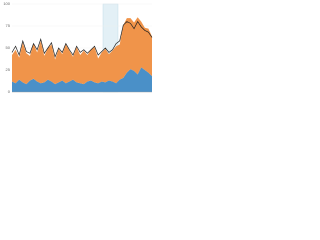 The width and height of the screenshot is (320, 240). What do you see at coordinates (6, 3) in the screenshot?
I see `y-tick-label: 100` at bounding box center [6, 3].